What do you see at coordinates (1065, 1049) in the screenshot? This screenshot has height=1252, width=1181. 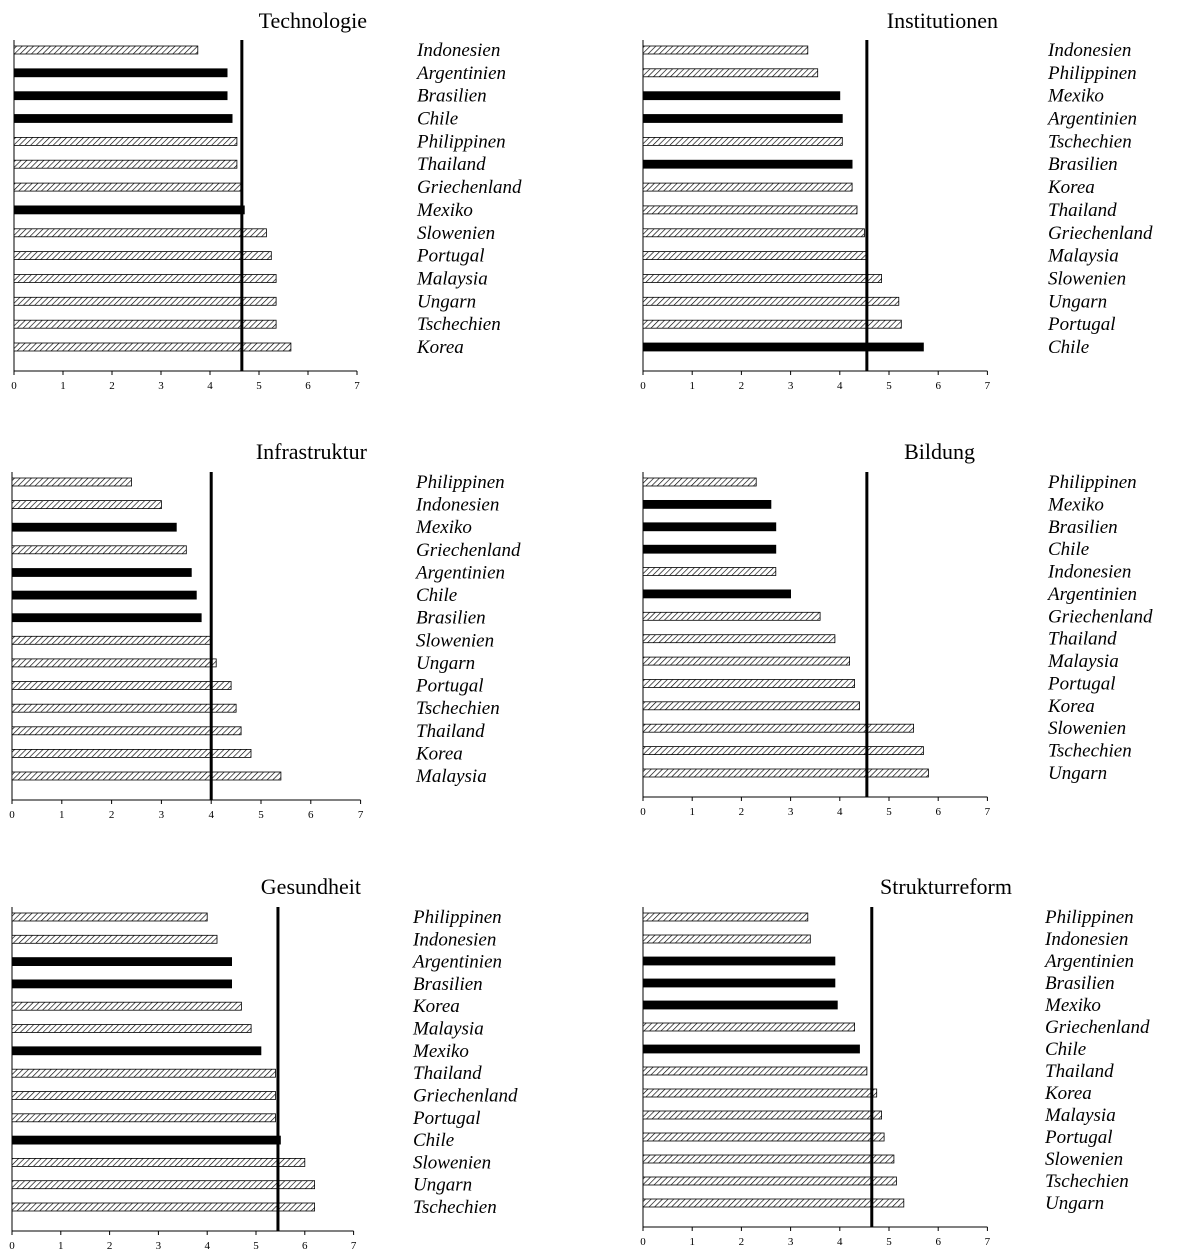 I see `country-label: Chile` at bounding box center [1065, 1049].